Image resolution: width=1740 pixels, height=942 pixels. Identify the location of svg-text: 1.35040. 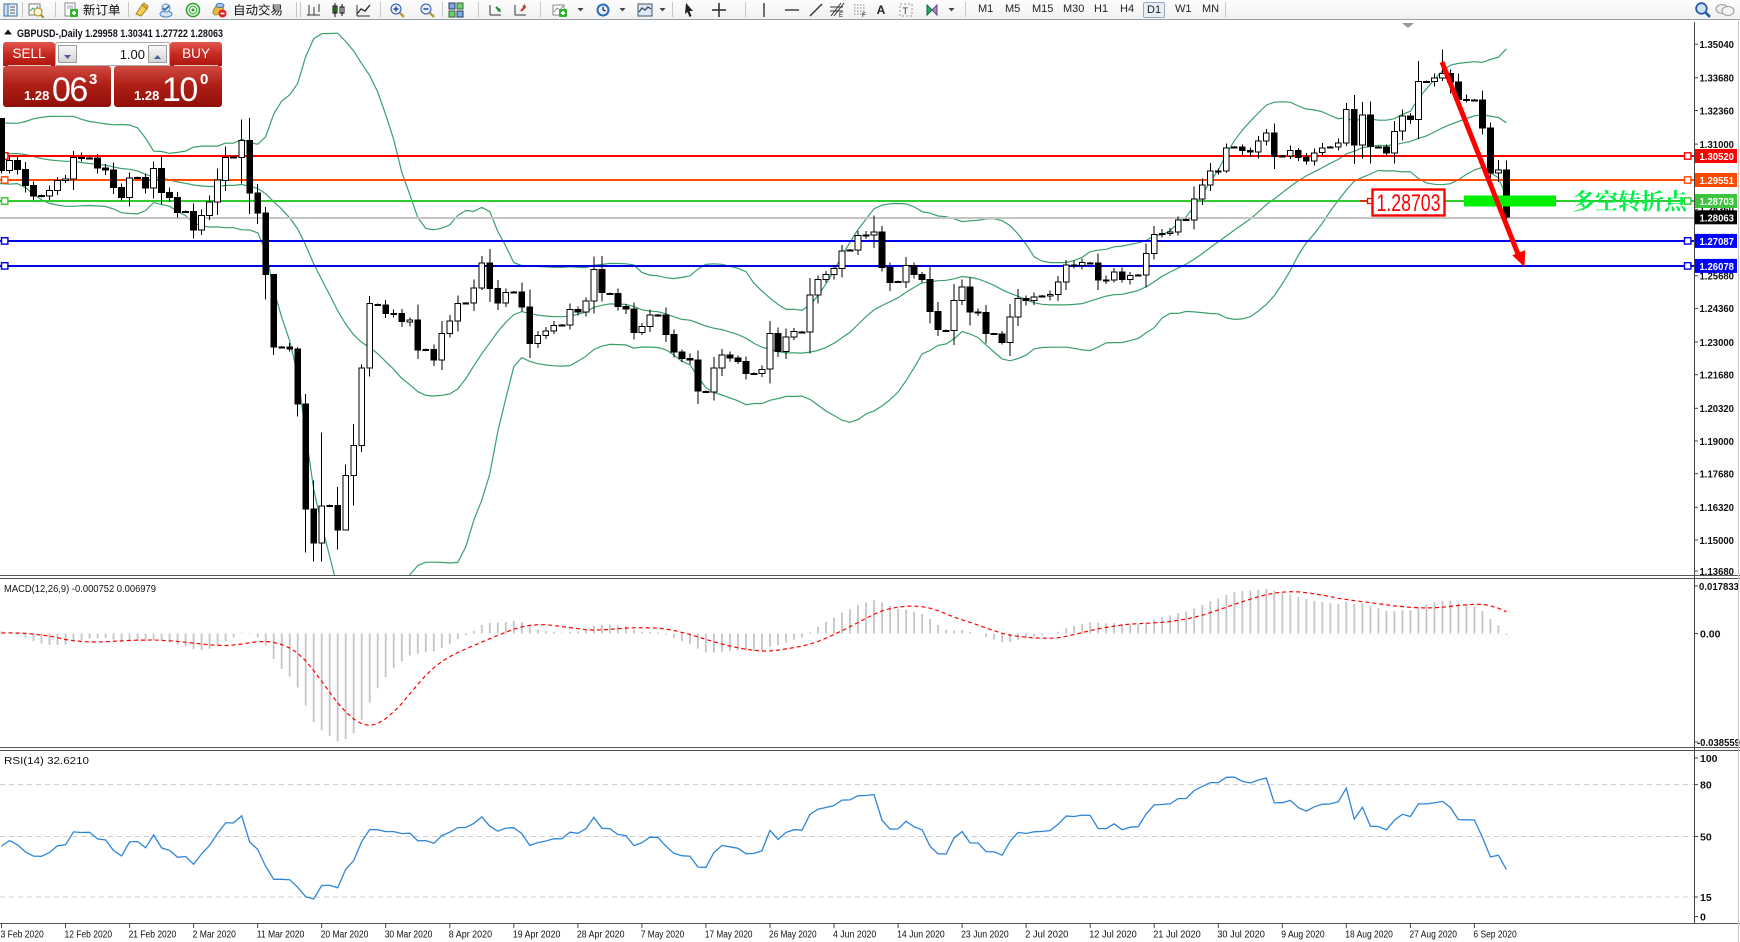
(1717, 45).